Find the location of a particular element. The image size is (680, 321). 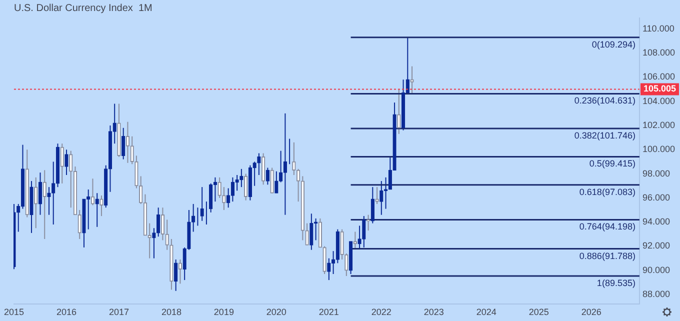

y-tick-label: 106.000 is located at coordinates (659, 77).